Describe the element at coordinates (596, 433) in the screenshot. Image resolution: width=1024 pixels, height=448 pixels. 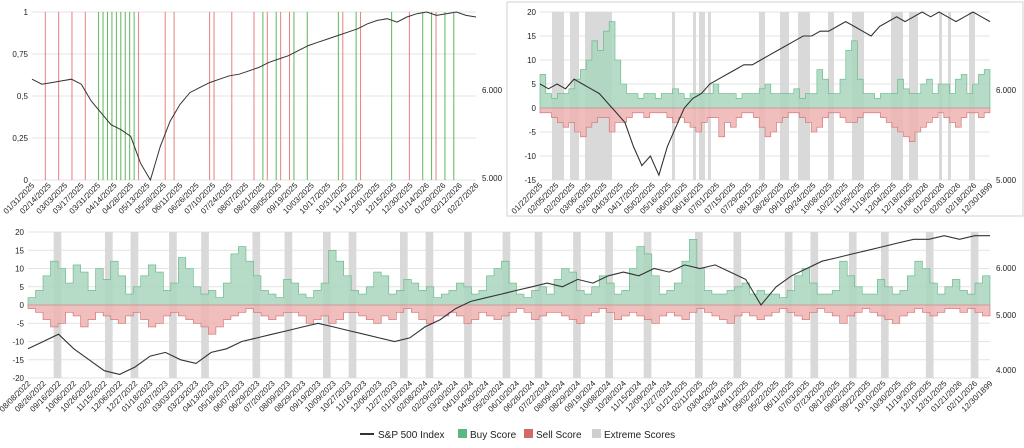
I see `legend-extreme-swatch` at that location.